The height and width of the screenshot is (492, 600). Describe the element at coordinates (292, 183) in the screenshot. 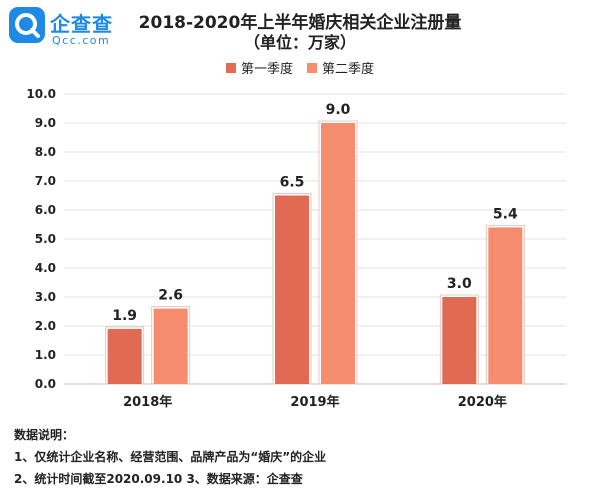

I see `data-label: 6.5` at that location.